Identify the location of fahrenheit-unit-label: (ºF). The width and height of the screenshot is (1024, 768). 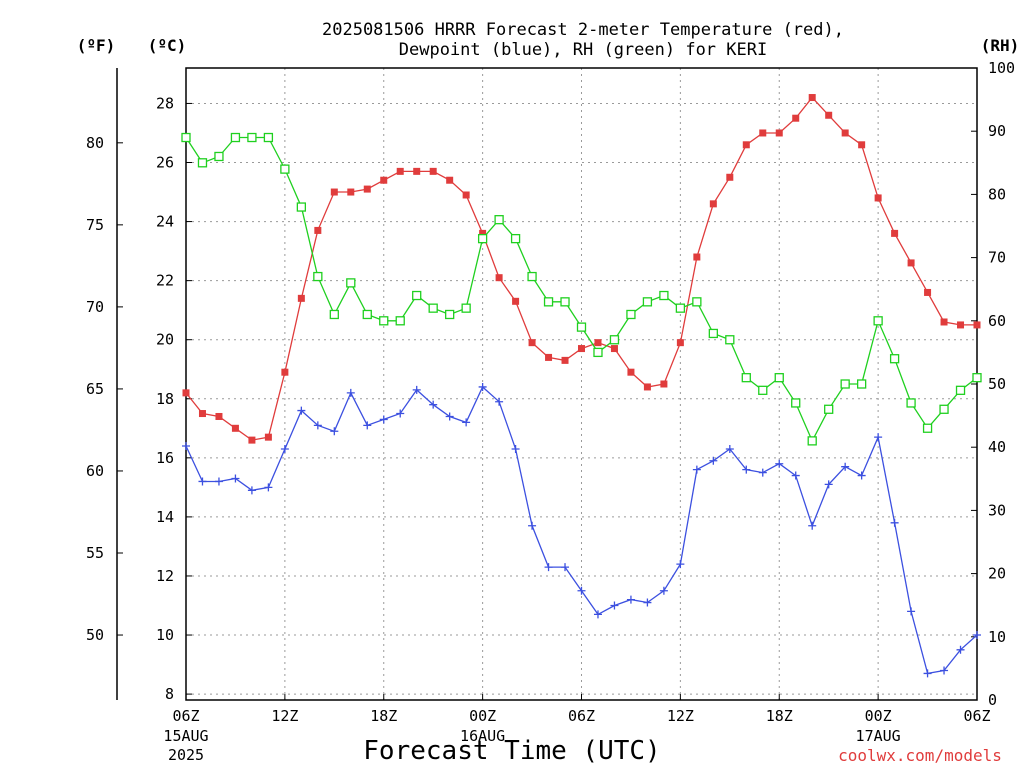
(96, 45).